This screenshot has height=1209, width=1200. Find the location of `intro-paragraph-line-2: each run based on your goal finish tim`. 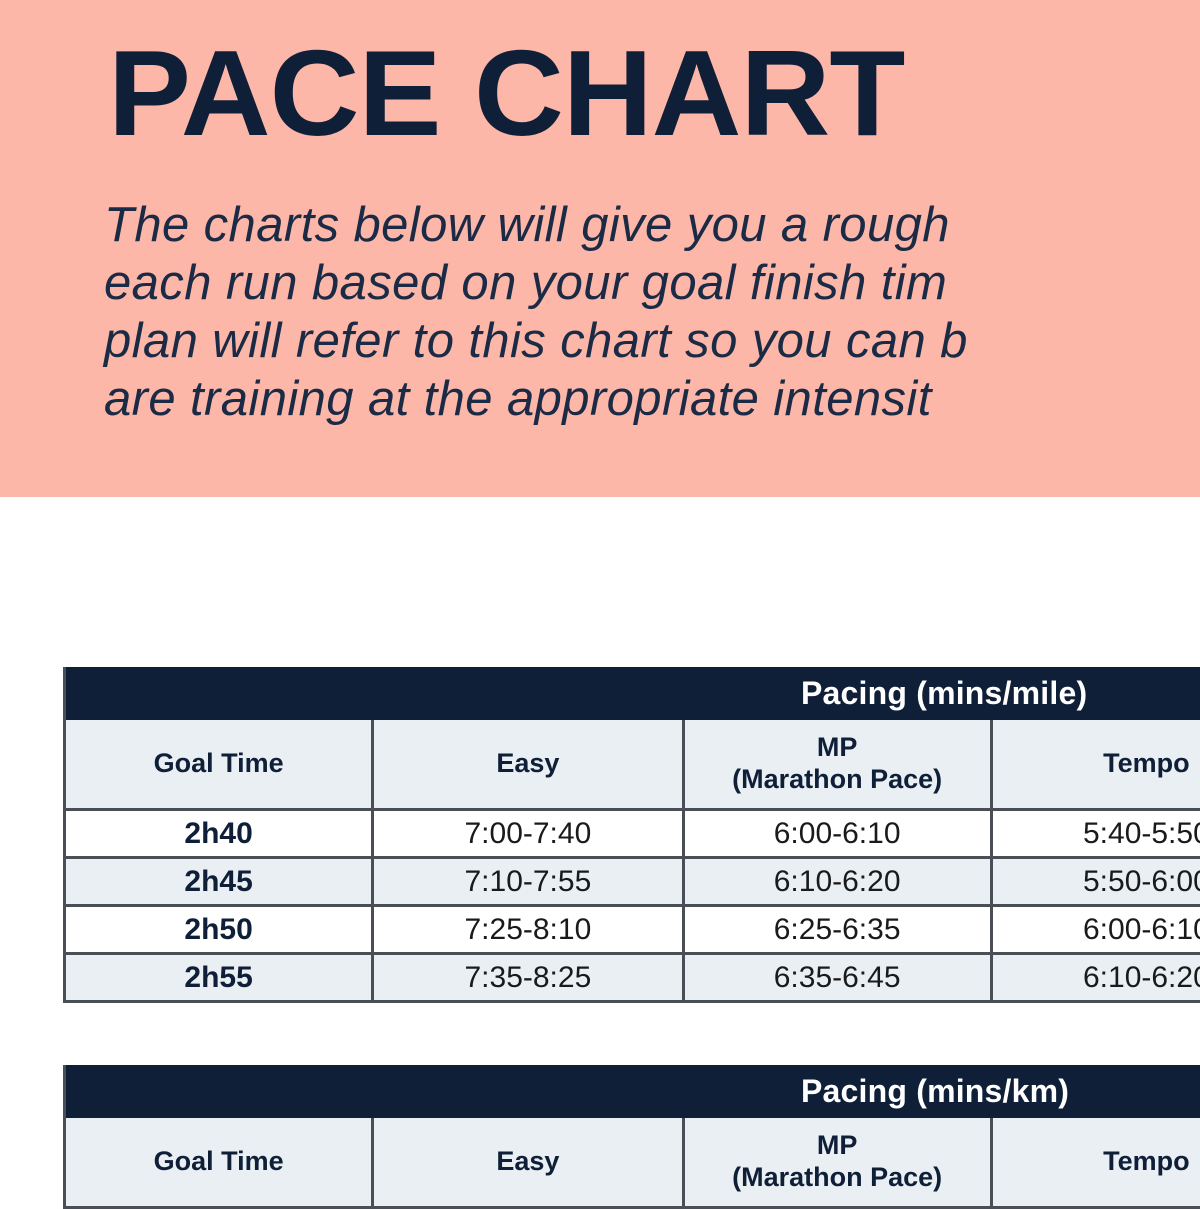

intro-paragraph-line-2: each run based on your goal finish tim is located at coordinates (526, 283).